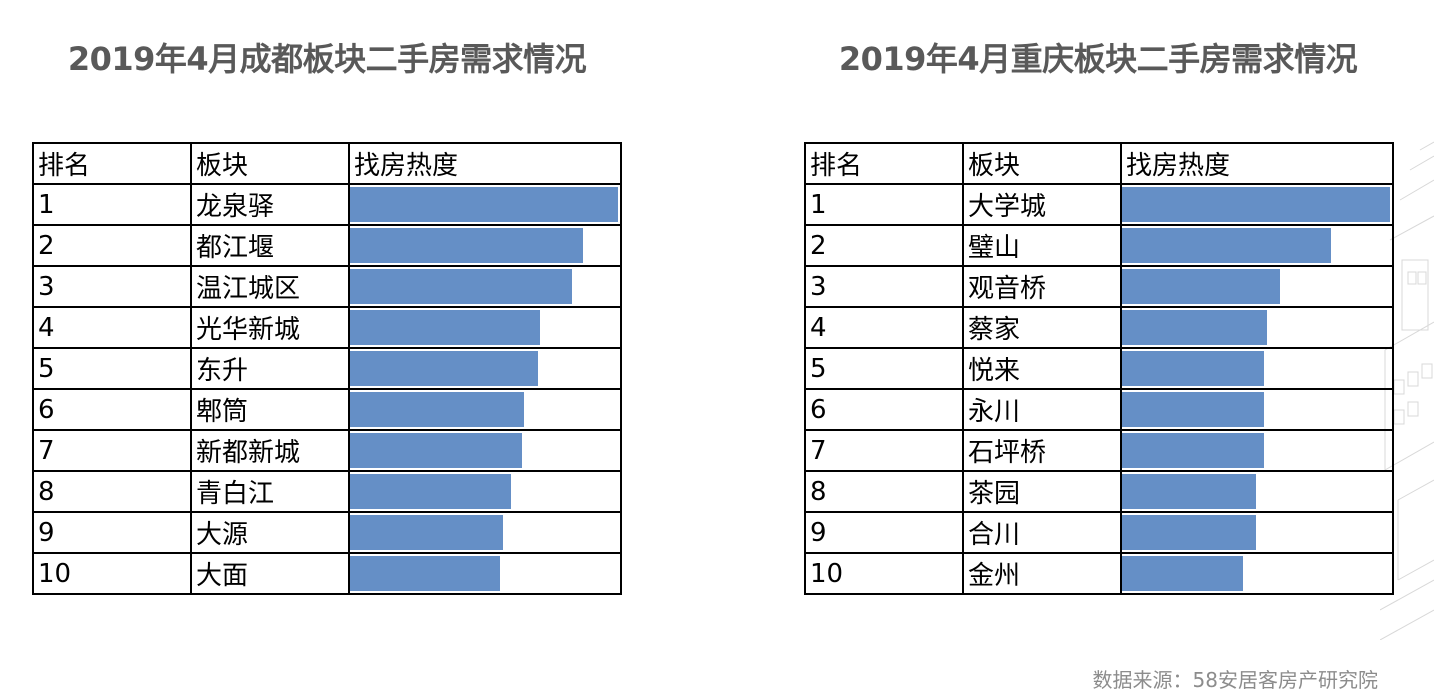  Describe the element at coordinates (327, 245) in the screenshot. I see `table-row: 2 都江堰` at that location.